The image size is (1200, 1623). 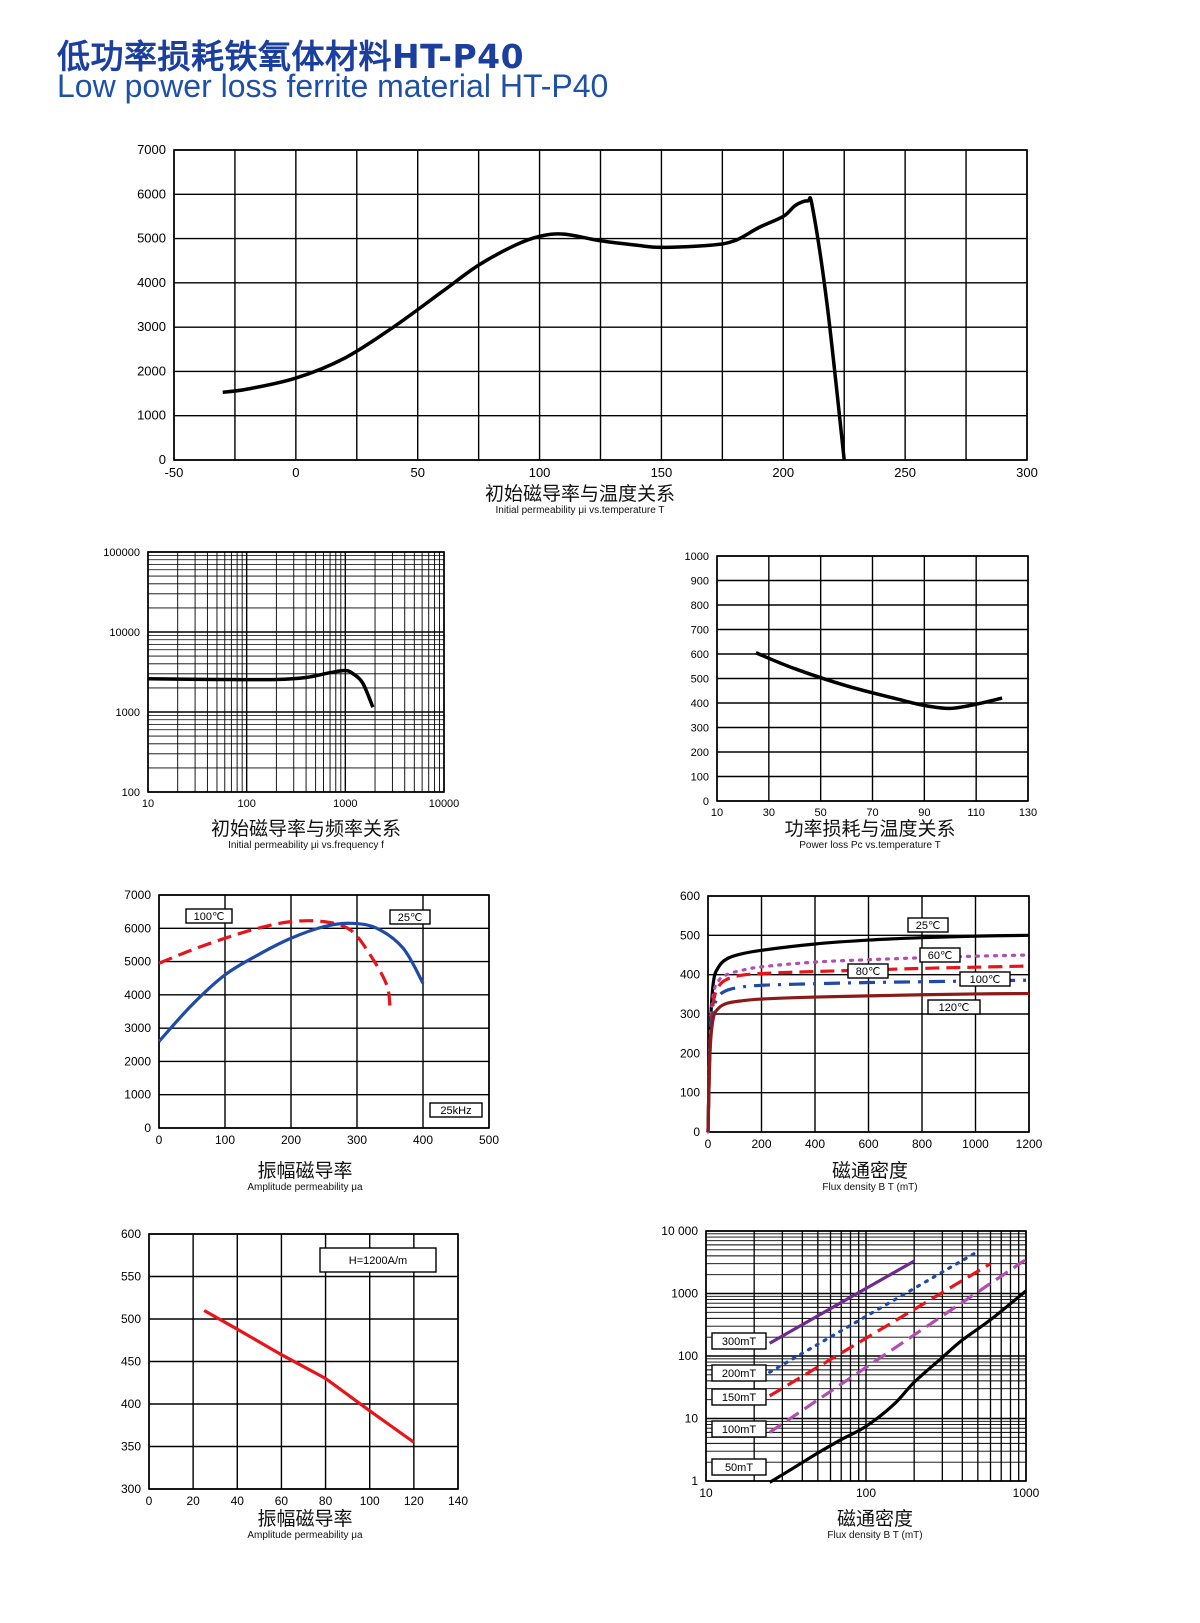 I want to click on series-label: 150mT, so click(x=739, y=1398).